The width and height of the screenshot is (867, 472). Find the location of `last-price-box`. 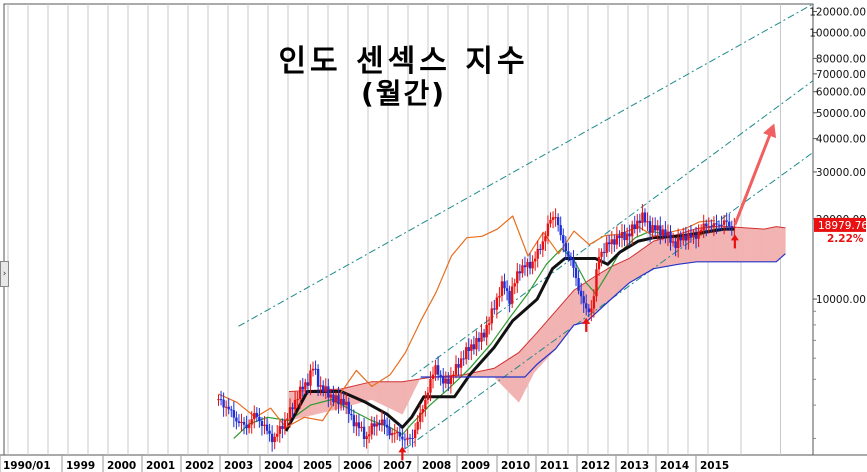

last-price-box is located at coordinates (840, 224).